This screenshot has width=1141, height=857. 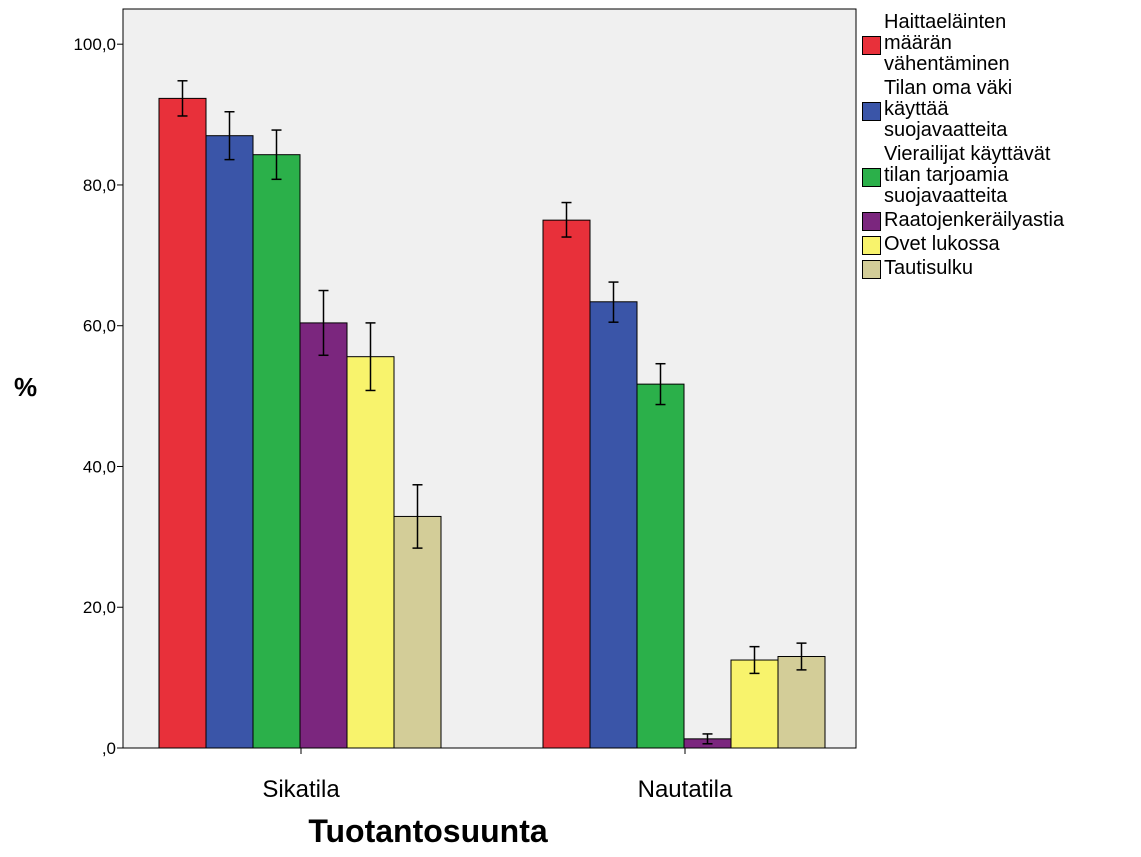 I want to click on legend-item: Ovet lukossa, so click(x=1000, y=244).